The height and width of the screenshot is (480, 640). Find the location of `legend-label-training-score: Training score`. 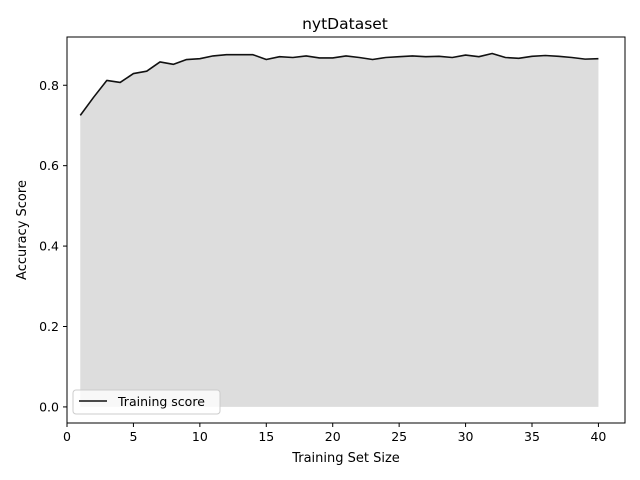

legend-label-training-score: Training score is located at coordinates (161, 401).